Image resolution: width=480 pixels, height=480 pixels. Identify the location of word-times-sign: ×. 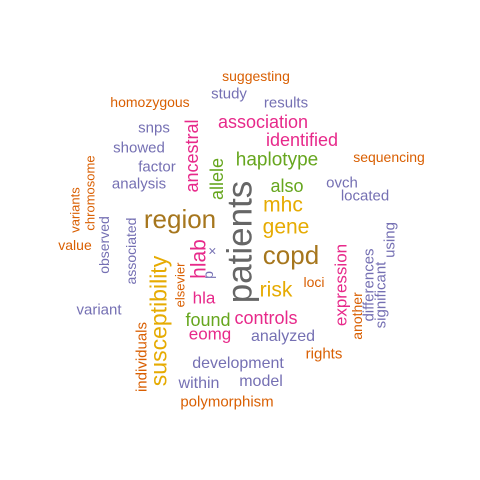
(212, 251).